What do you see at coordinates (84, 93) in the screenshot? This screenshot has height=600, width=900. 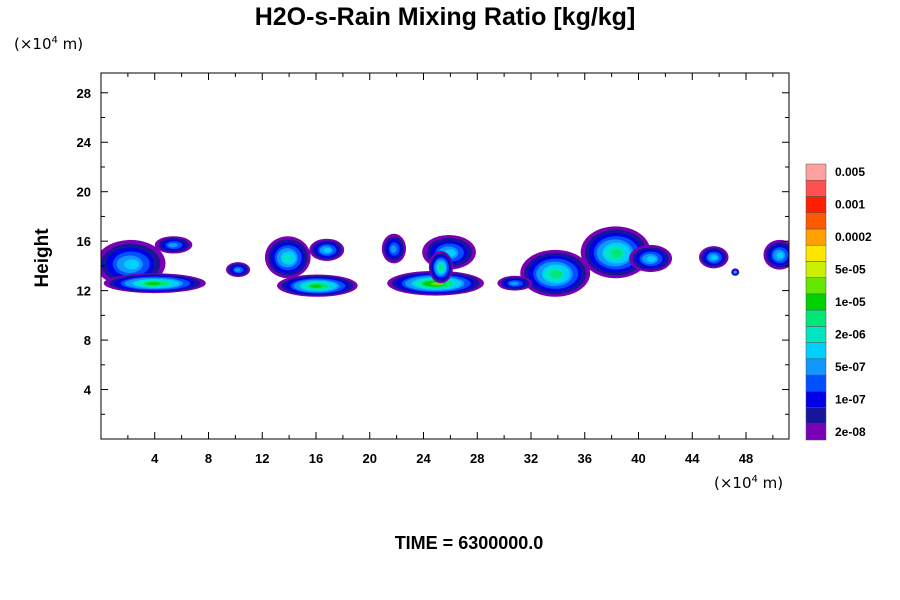 I see `y-tick-label: 28` at bounding box center [84, 93].